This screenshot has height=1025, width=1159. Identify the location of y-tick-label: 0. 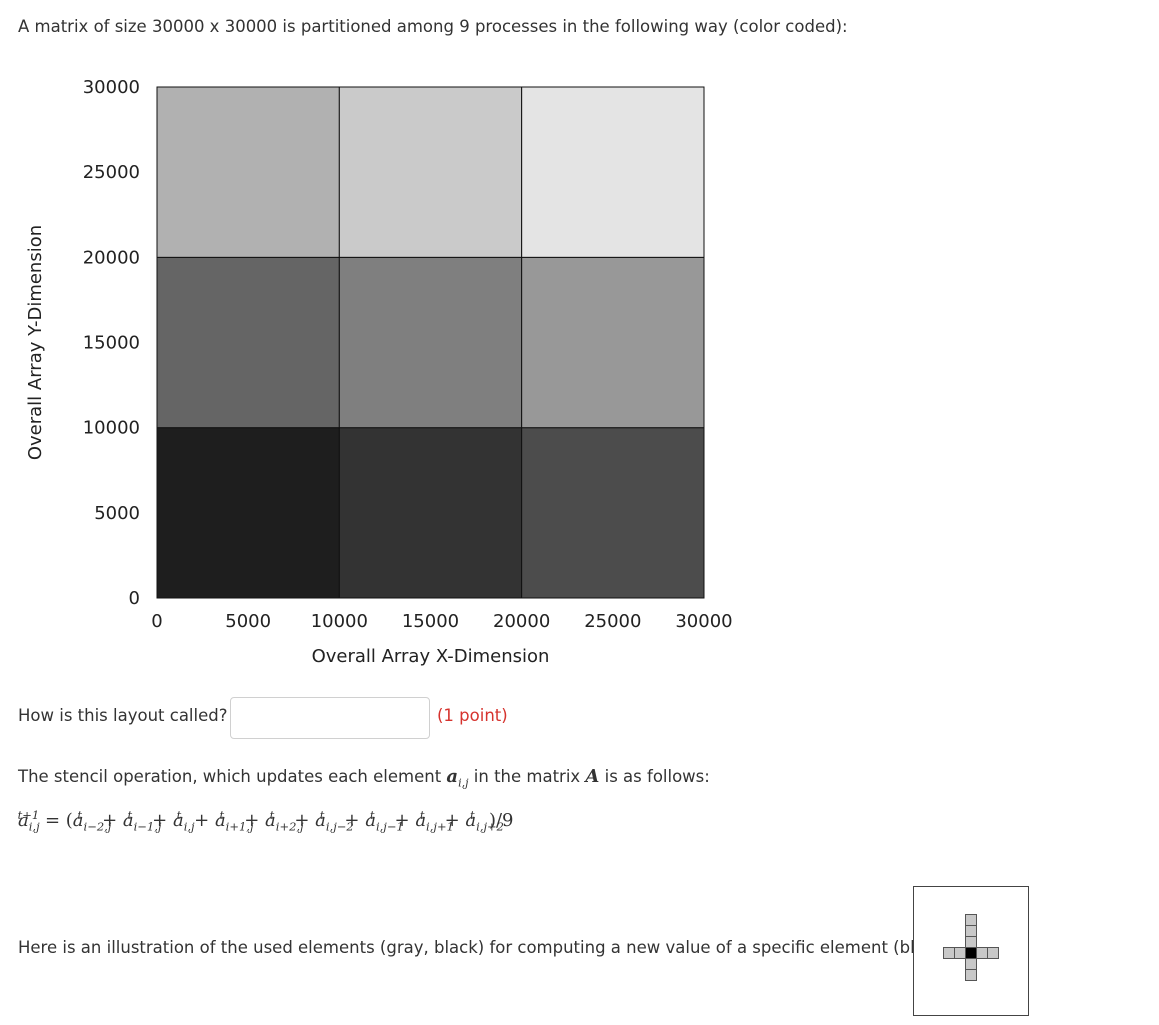
(134, 598).